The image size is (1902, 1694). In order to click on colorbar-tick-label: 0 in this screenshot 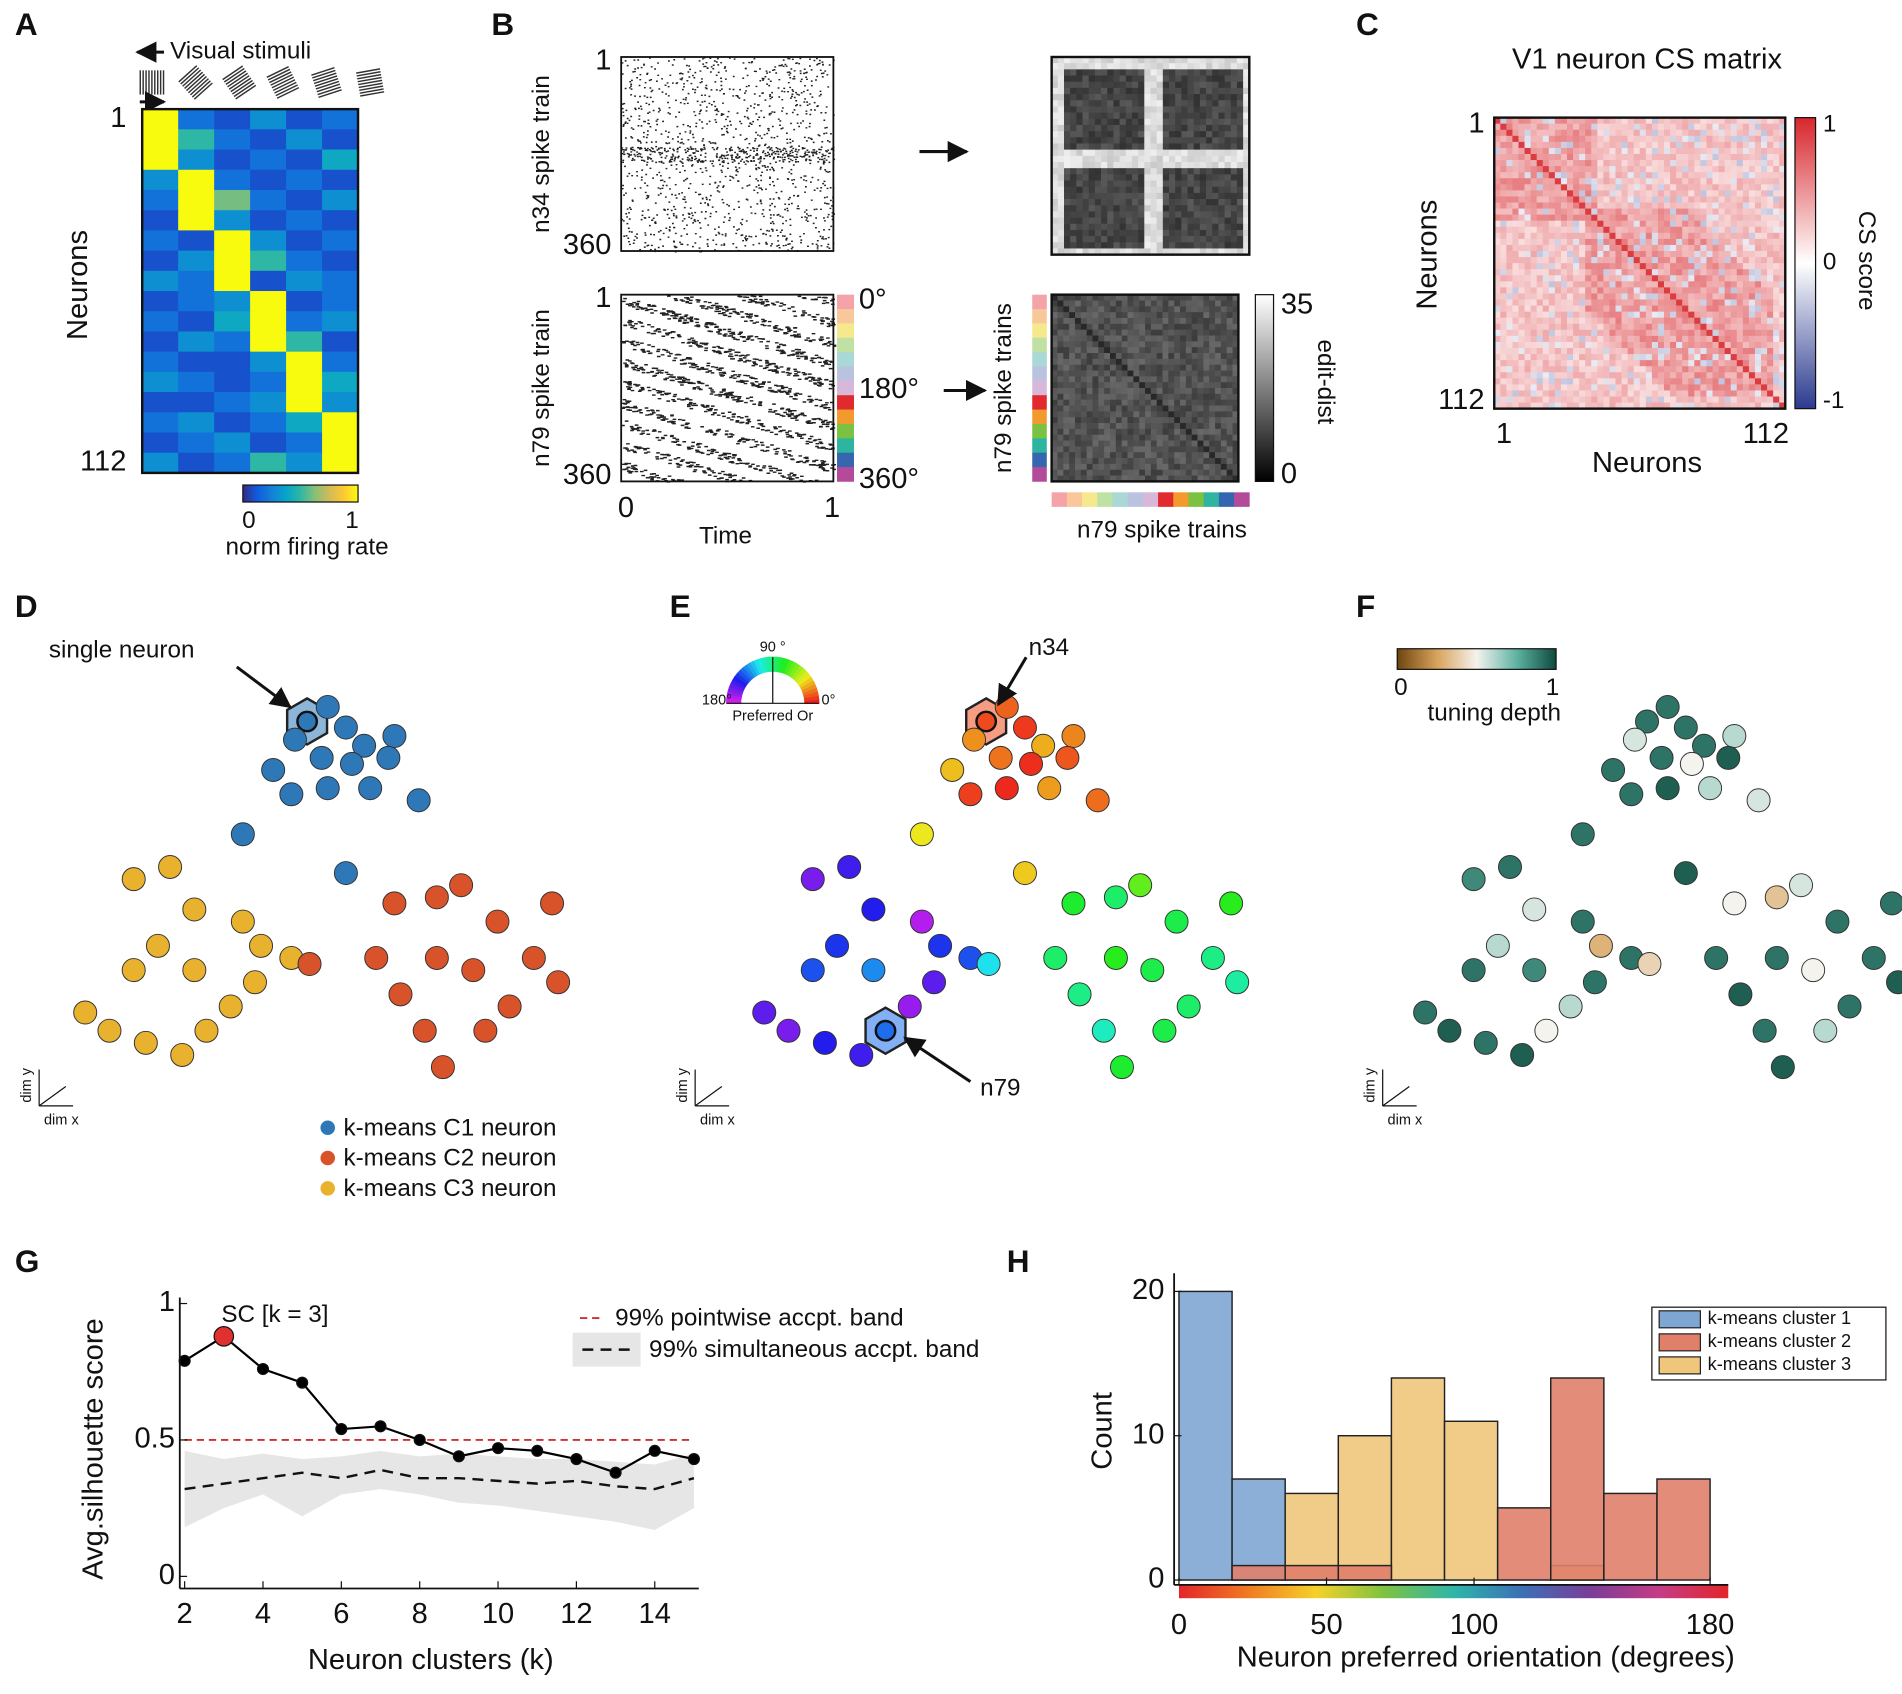, I will do `click(1829, 262)`.